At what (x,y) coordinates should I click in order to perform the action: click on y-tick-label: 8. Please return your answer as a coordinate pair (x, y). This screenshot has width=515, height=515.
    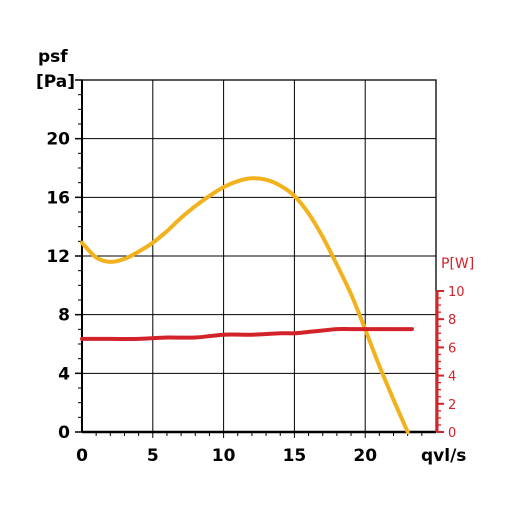
    Looking at the image, I should click on (64, 316).